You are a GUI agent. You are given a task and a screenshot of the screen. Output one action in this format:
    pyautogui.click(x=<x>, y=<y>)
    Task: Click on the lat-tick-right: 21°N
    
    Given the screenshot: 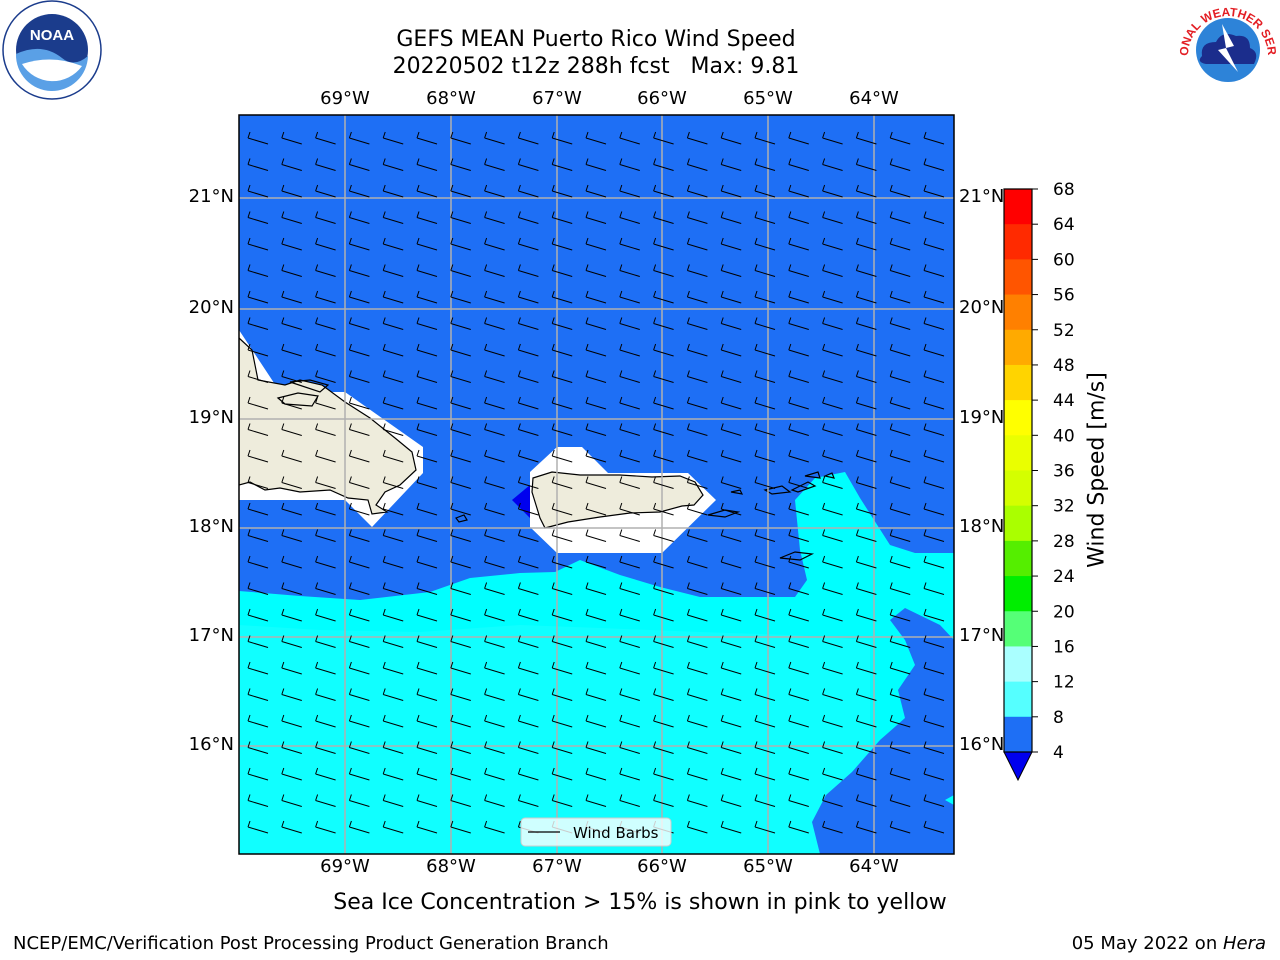 What is the action you would take?
    pyautogui.click(x=982, y=196)
    